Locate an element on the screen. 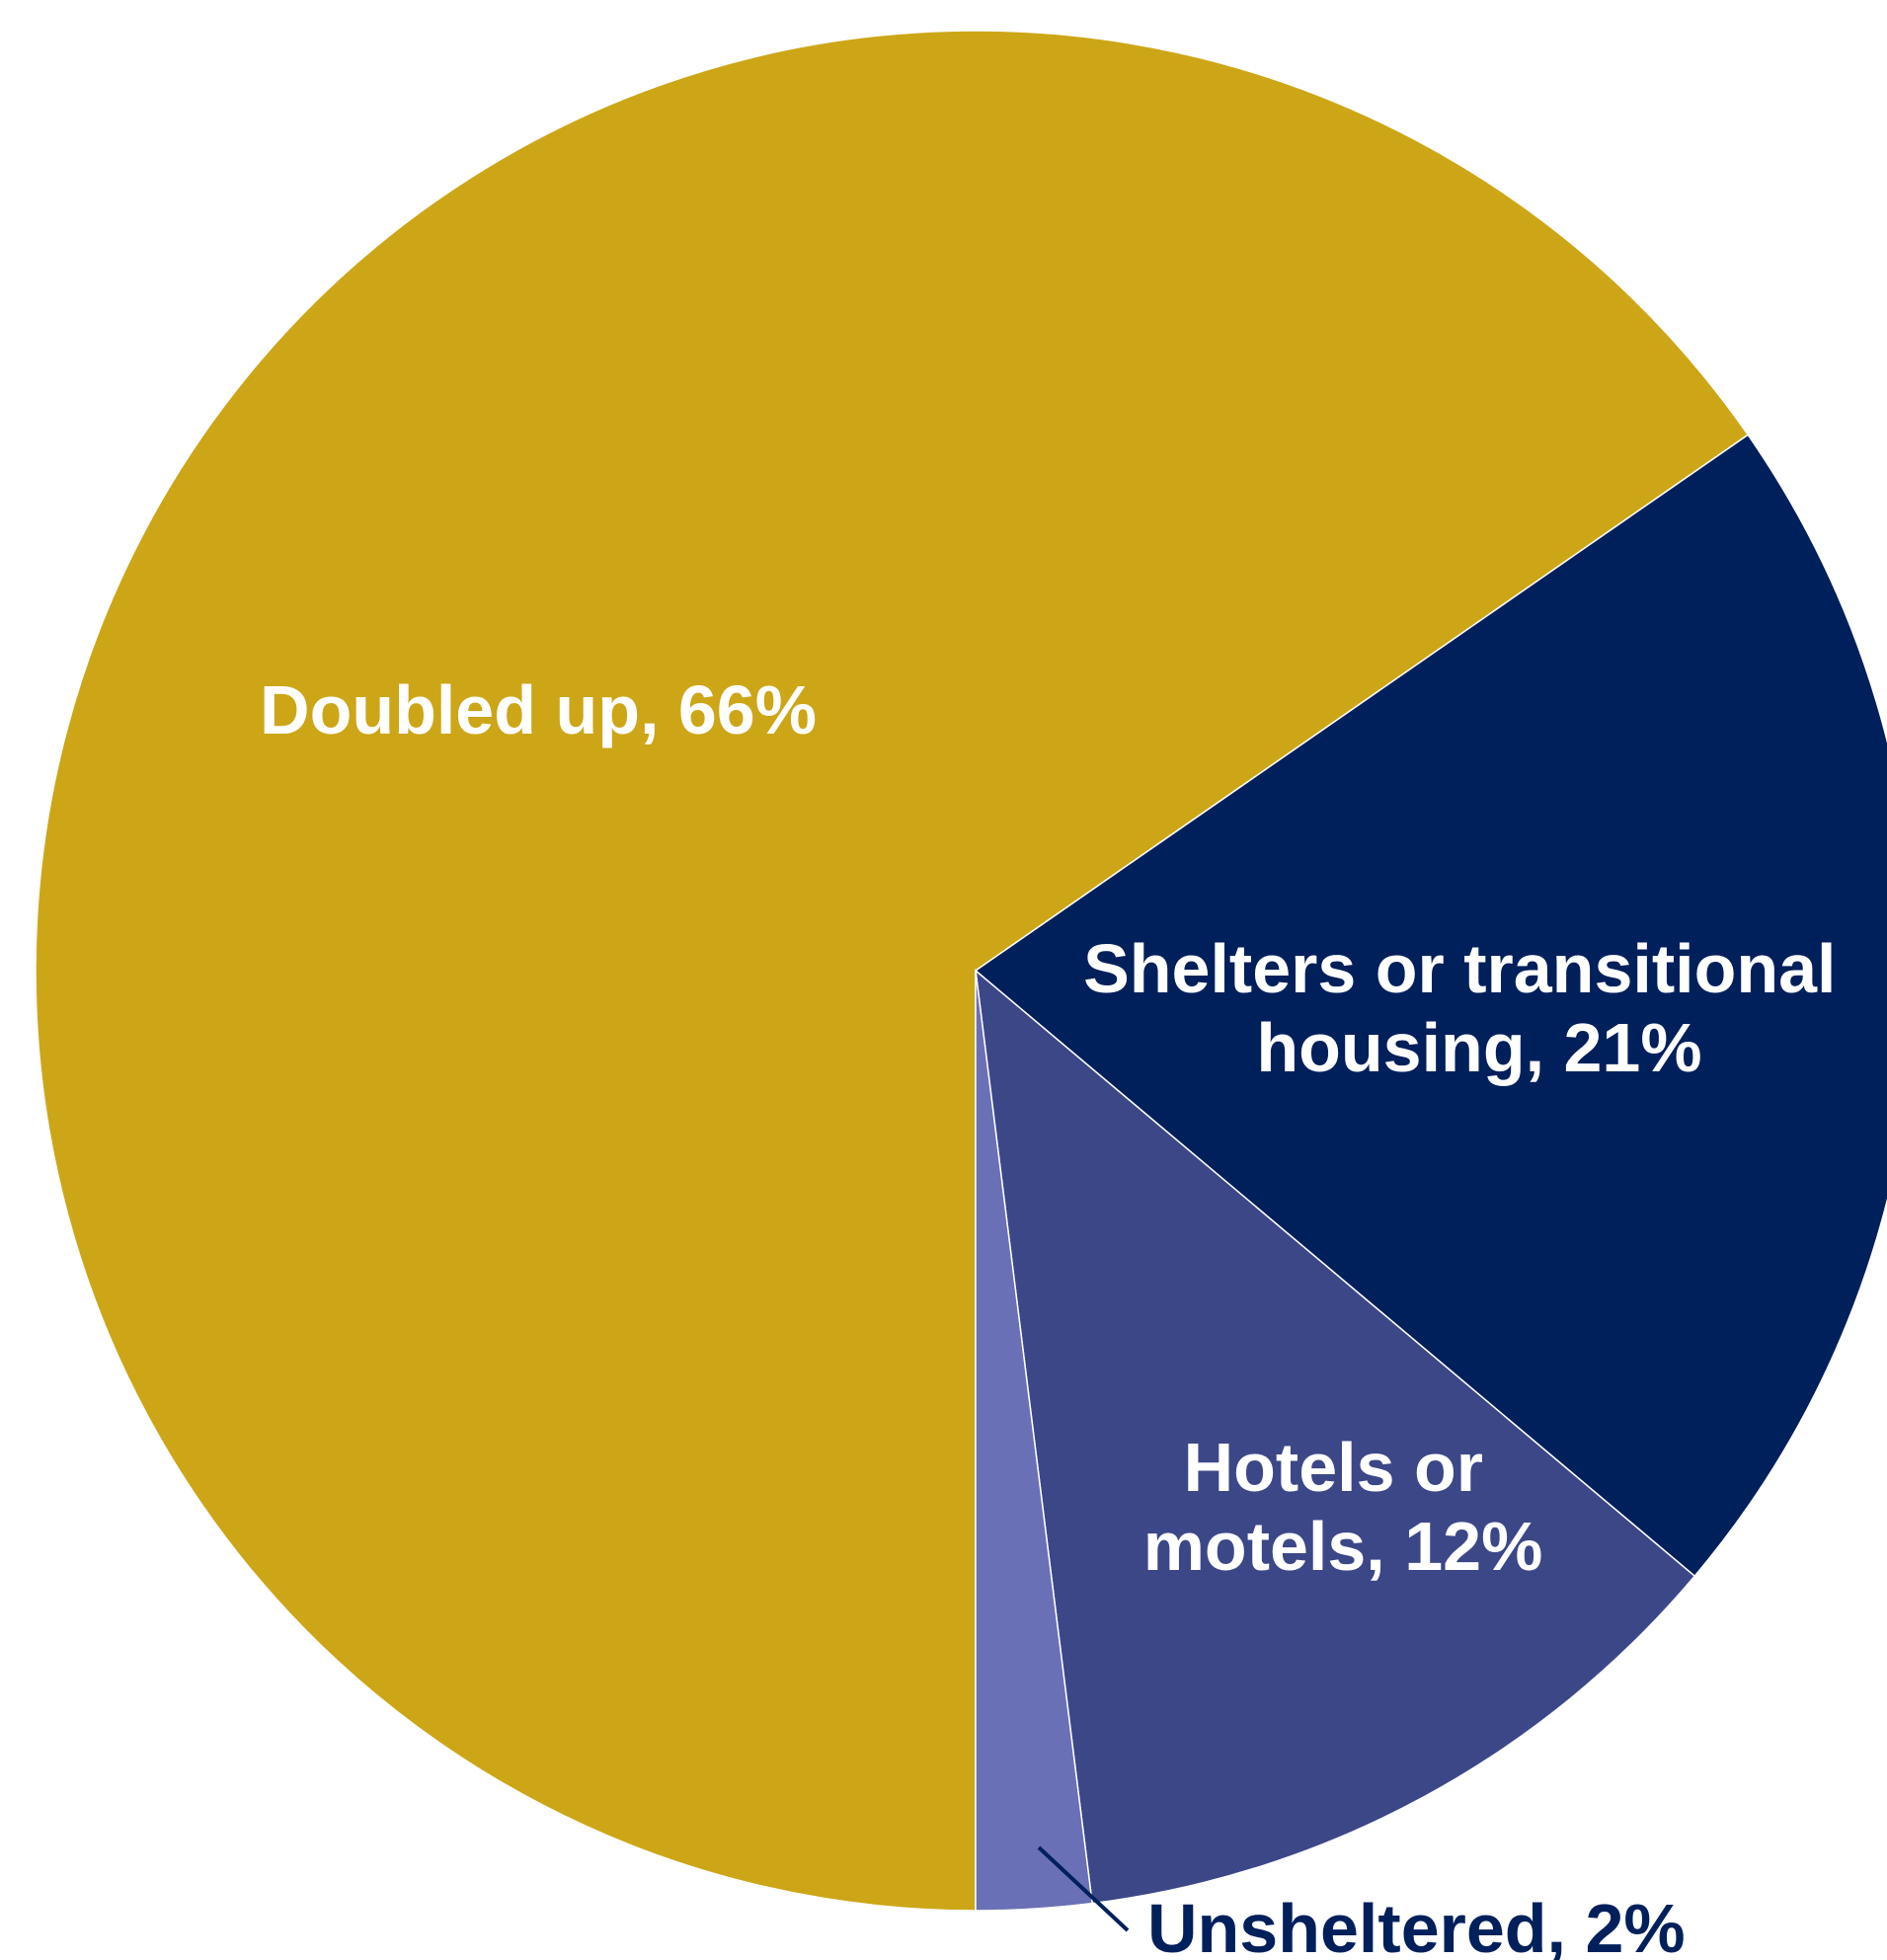  label-unsheltered-line-1: Unsheltered, 2% is located at coordinates (1416, 1925).